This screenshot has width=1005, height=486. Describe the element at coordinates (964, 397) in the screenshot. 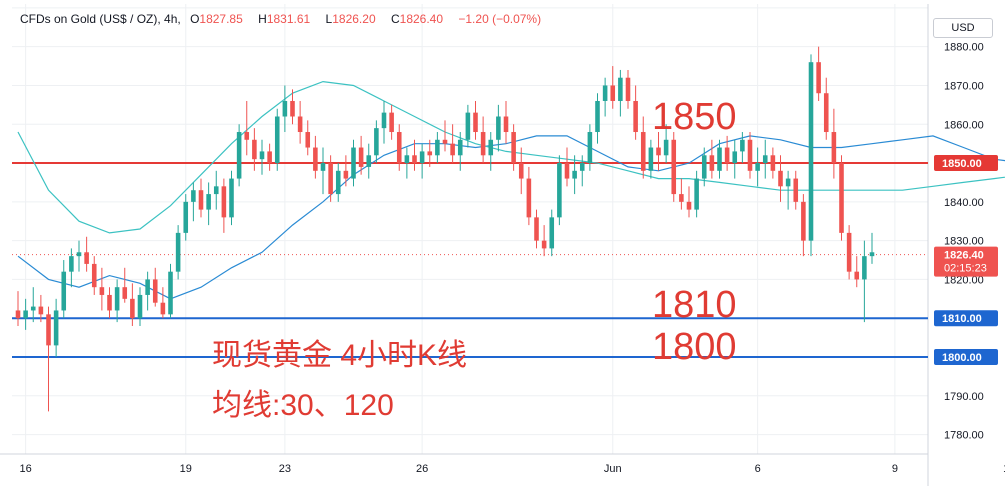

I see `price-tick-label: 1790.00` at that location.